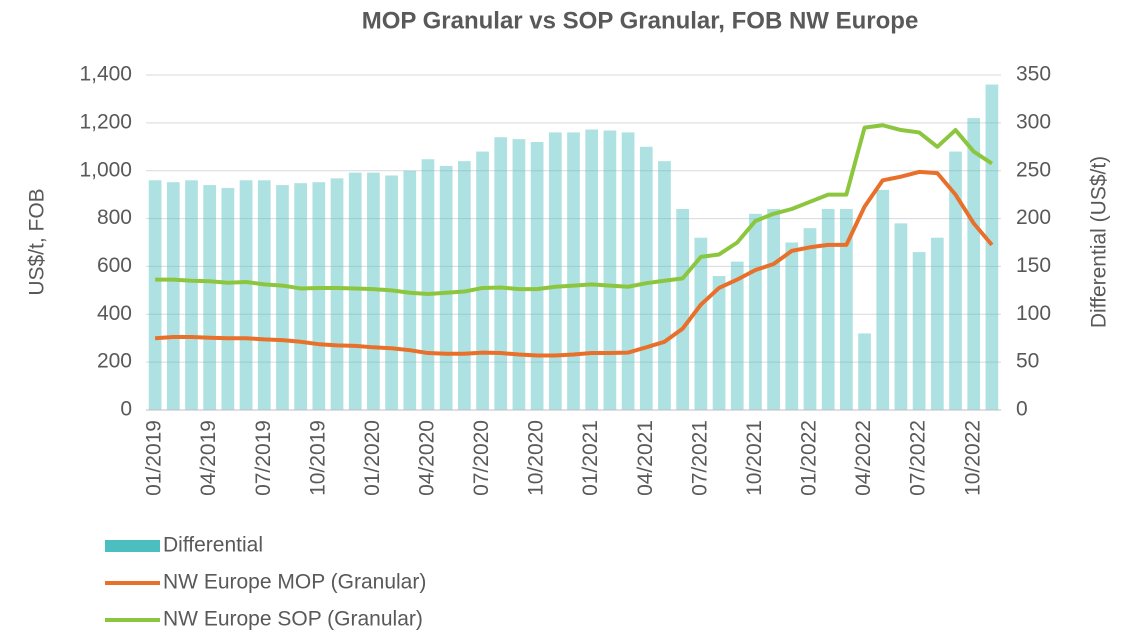  Describe the element at coordinates (114, 265) in the screenshot. I see `y-tick-label: 600` at that location.